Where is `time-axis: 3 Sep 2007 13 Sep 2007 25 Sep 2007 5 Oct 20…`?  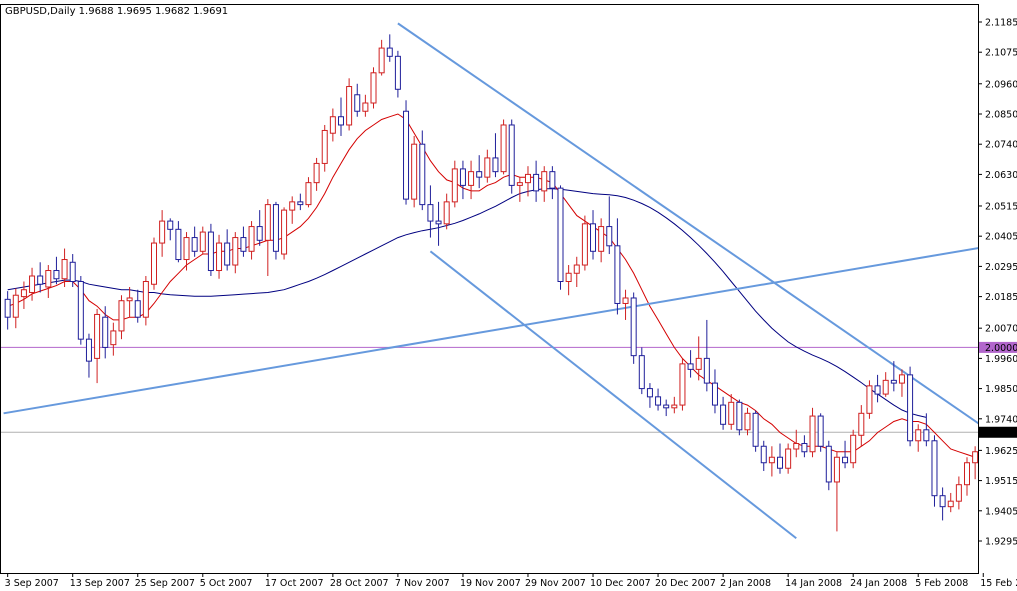 time-axis: 3 Sep 2007 13 Sep 2007 25 Sep 2007 5 Oct 20… is located at coordinates (511, 581).